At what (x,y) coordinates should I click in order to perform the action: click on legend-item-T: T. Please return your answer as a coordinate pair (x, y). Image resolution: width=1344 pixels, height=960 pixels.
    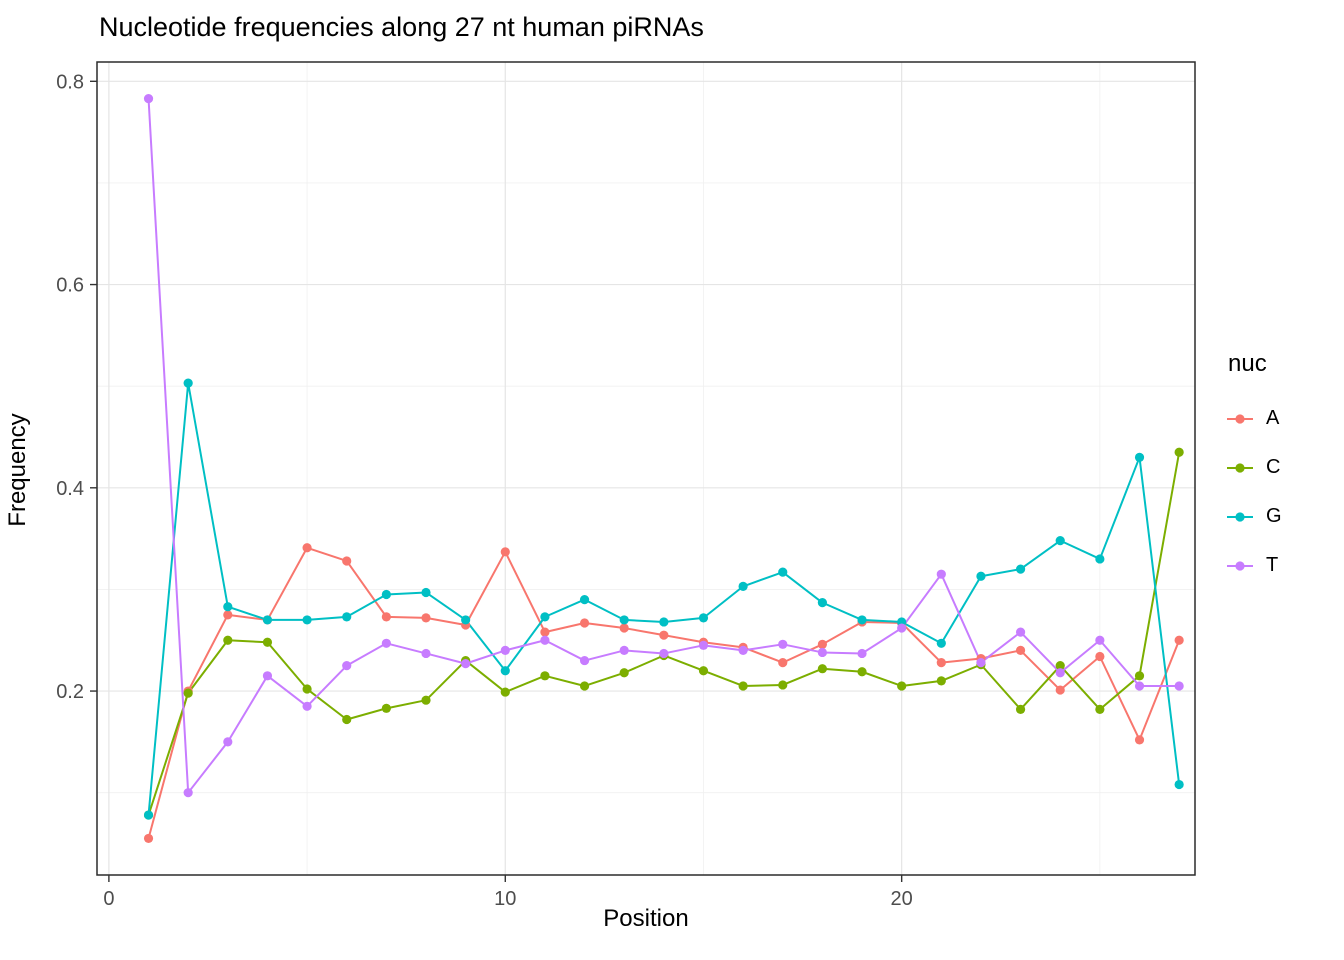
    Looking at the image, I should click on (1253, 565).